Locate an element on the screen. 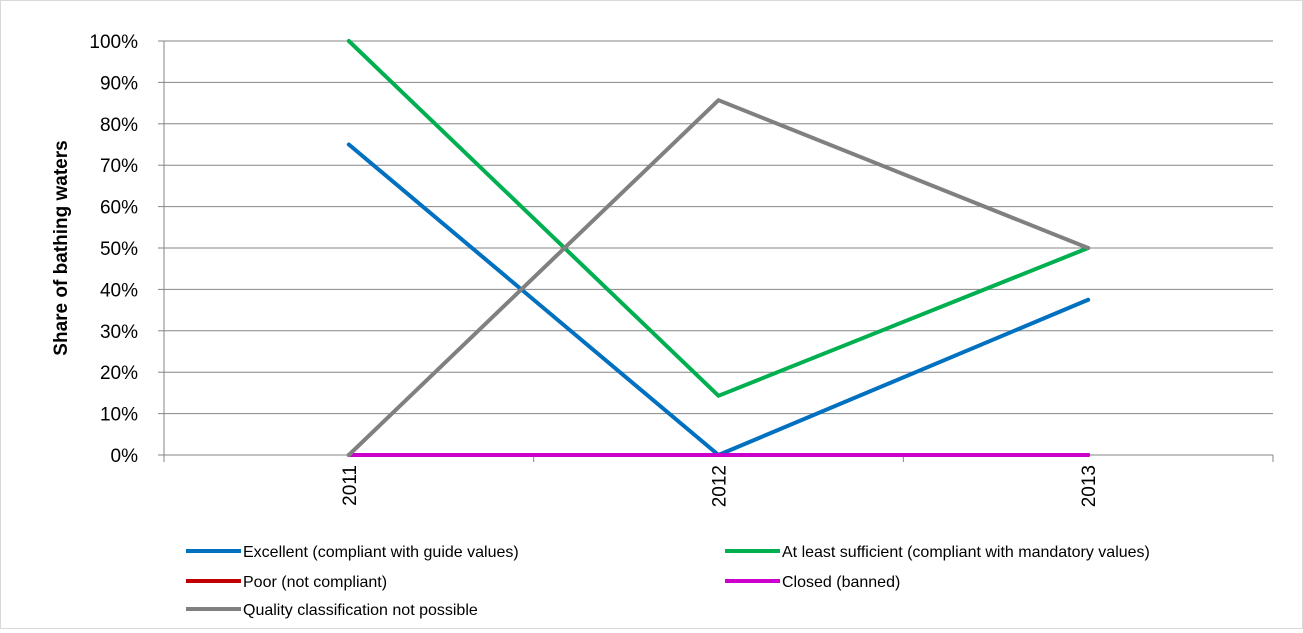 This screenshot has width=1303, height=633. y-tick-label: 20% is located at coordinates (119, 373).